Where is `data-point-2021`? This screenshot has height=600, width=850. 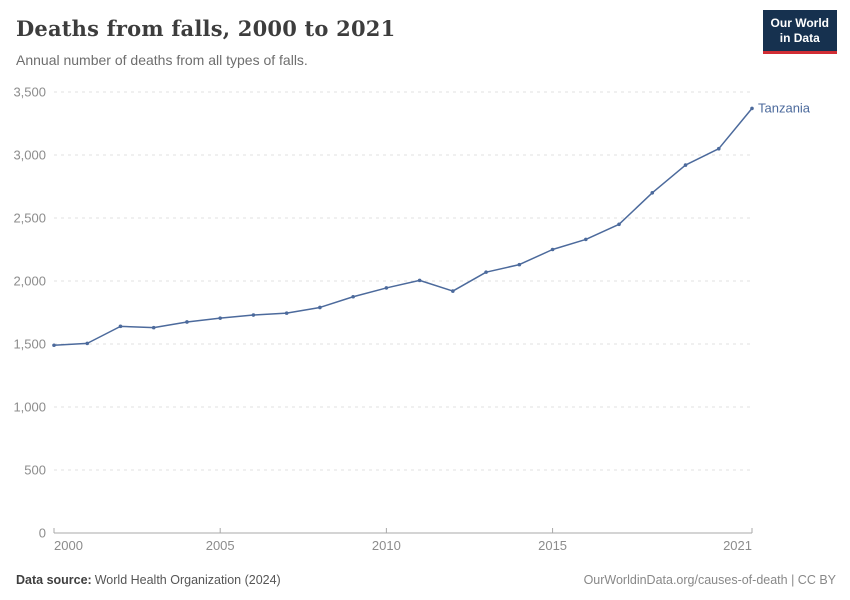
data-point-2021 is located at coordinates (752, 108).